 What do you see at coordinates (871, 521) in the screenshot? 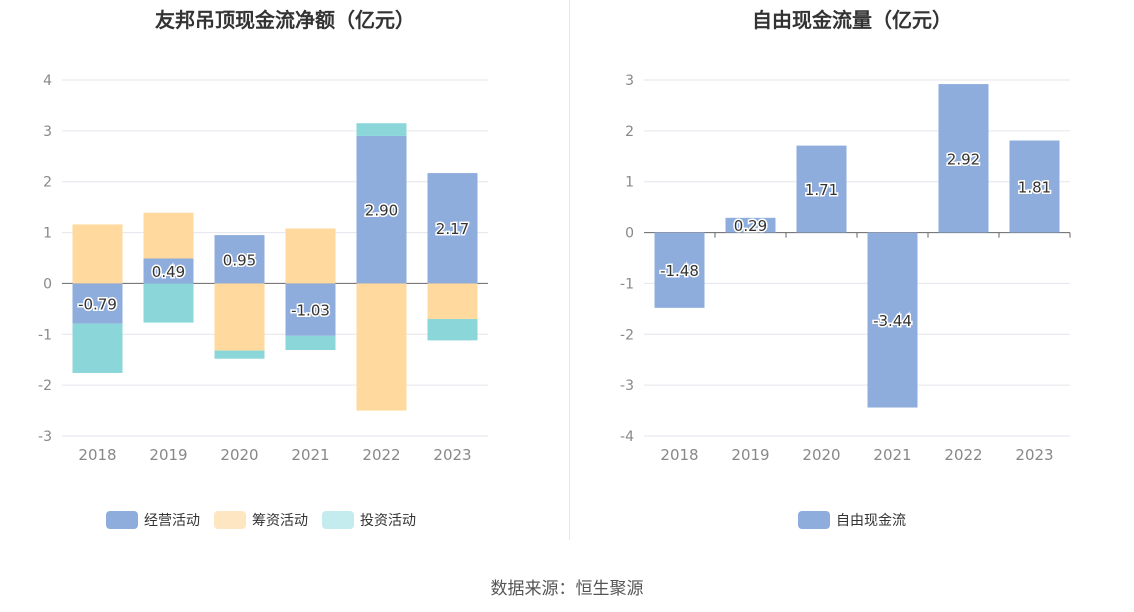
I see `legend-label: 自由现金流` at bounding box center [871, 521].